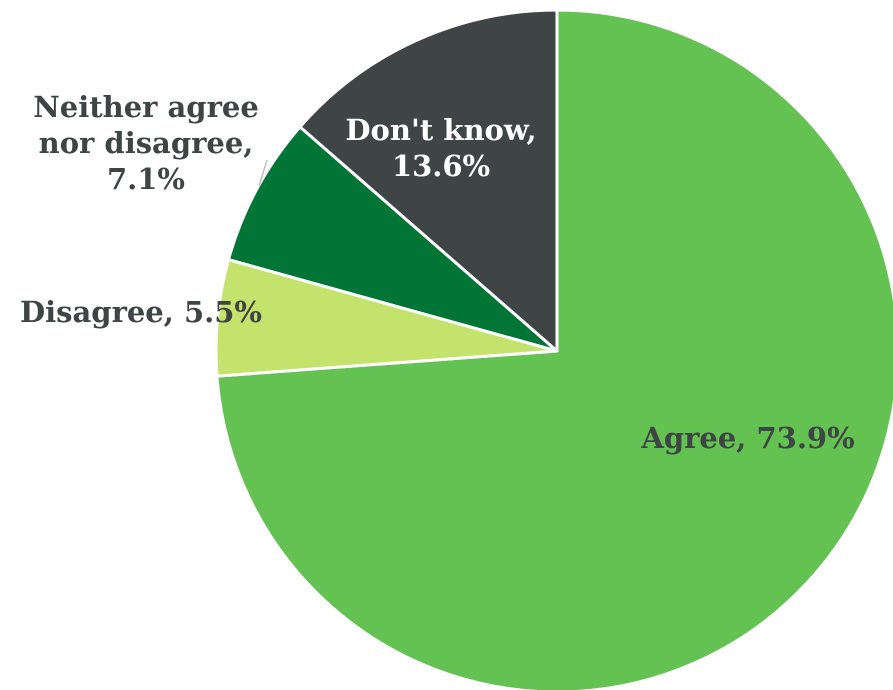 The image size is (893, 690). I want to click on data-label-disagree: Disagree, 5.5%, so click(141, 312).